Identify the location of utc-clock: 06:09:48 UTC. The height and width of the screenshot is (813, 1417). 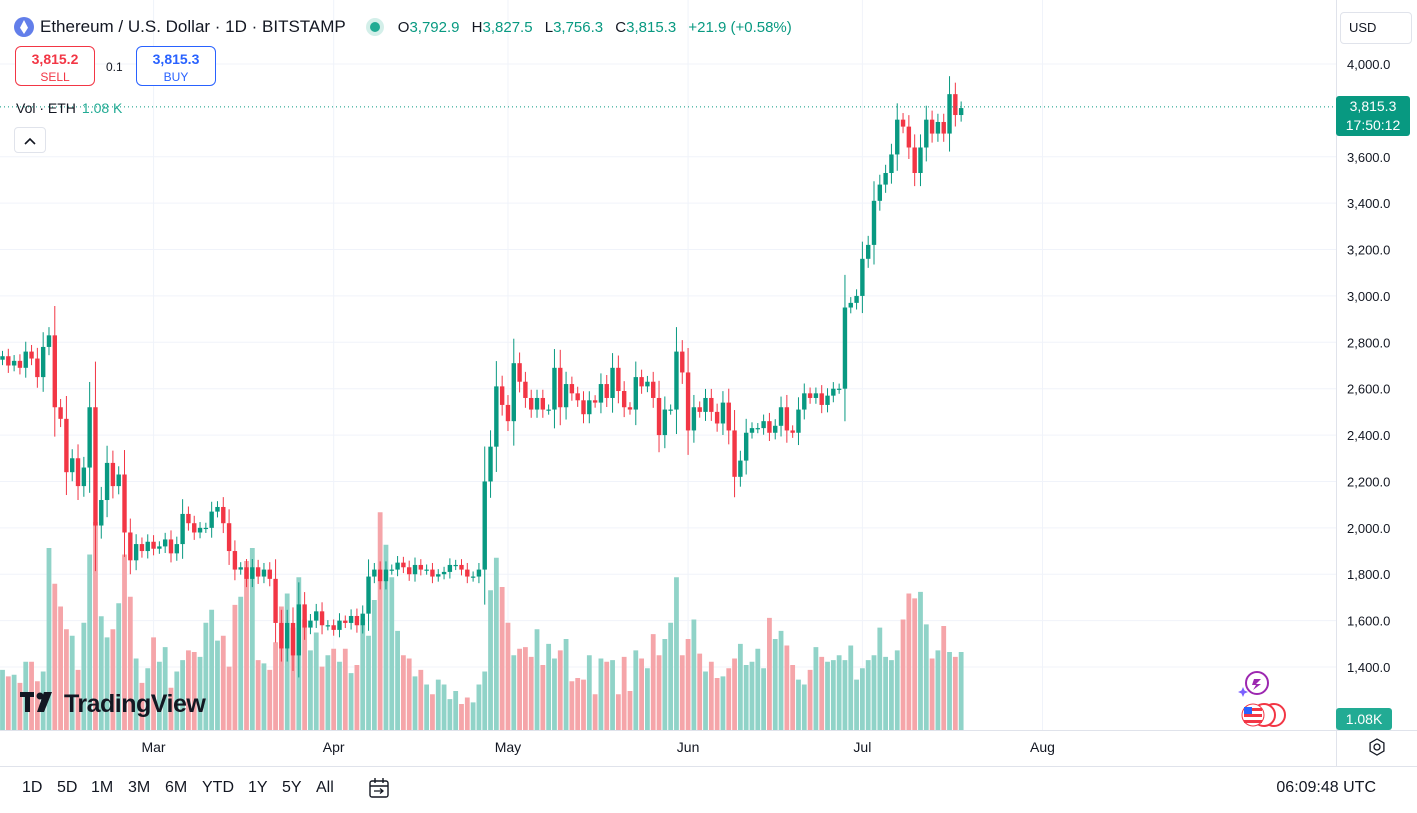
(1326, 787).